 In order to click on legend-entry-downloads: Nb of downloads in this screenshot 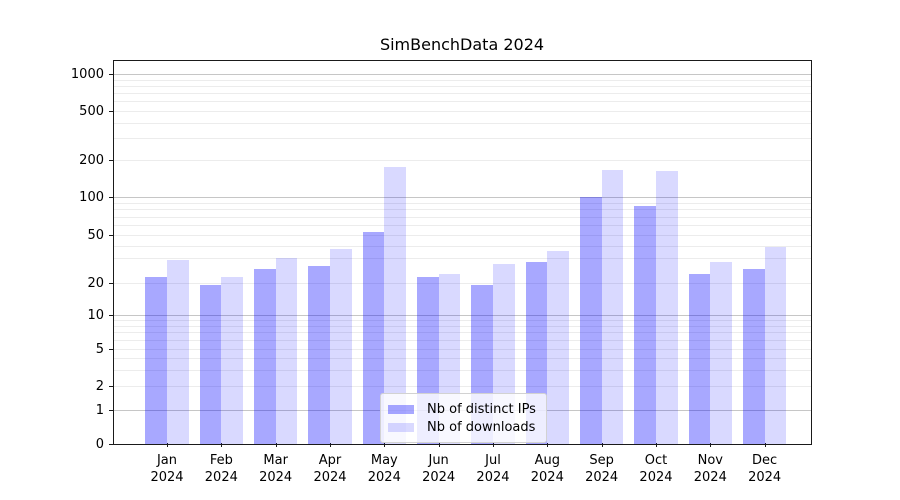, I will do `click(462, 427)`.